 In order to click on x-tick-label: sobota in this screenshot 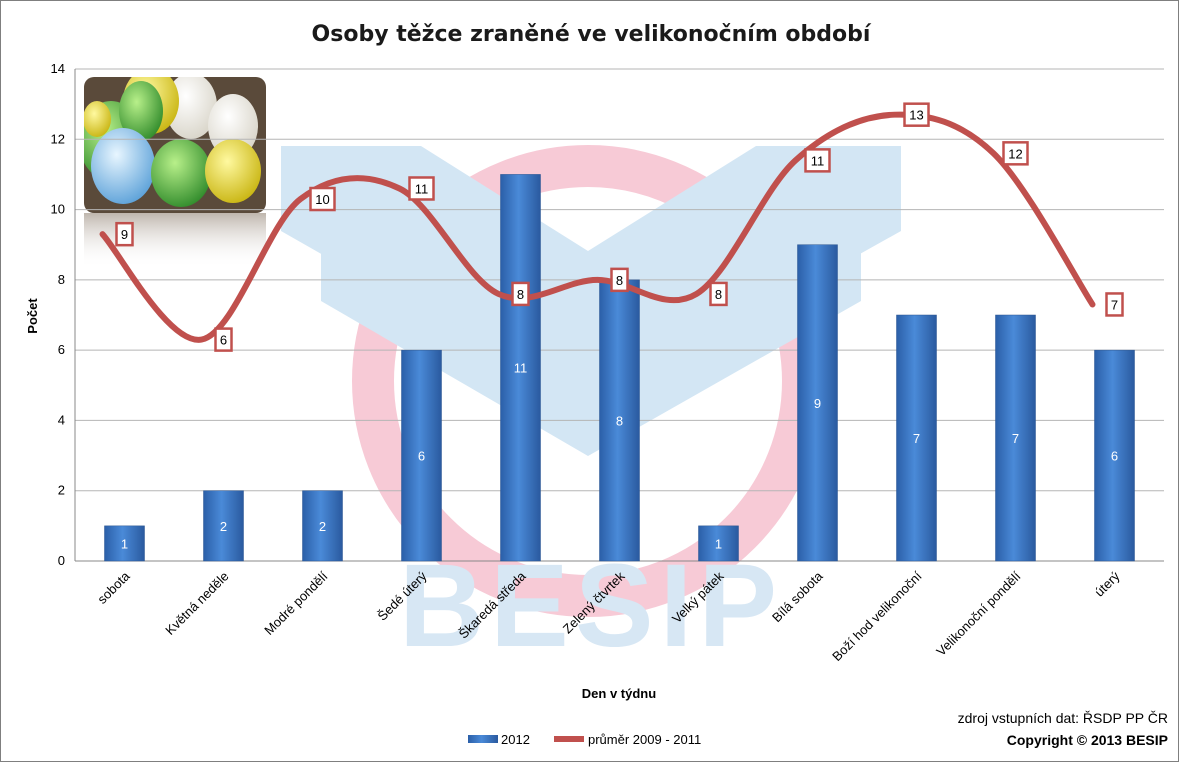, I will do `click(113, 587)`.